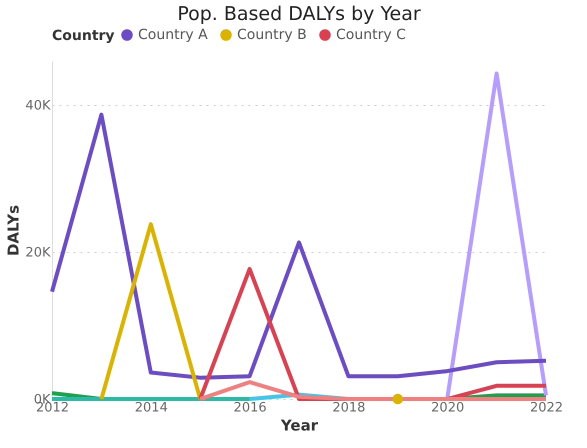 The width and height of the screenshot is (587, 448). What do you see at coordinates (371, 35) in the screenshot?
I see `legend-label: Country C` at bounding box center [371, 35].